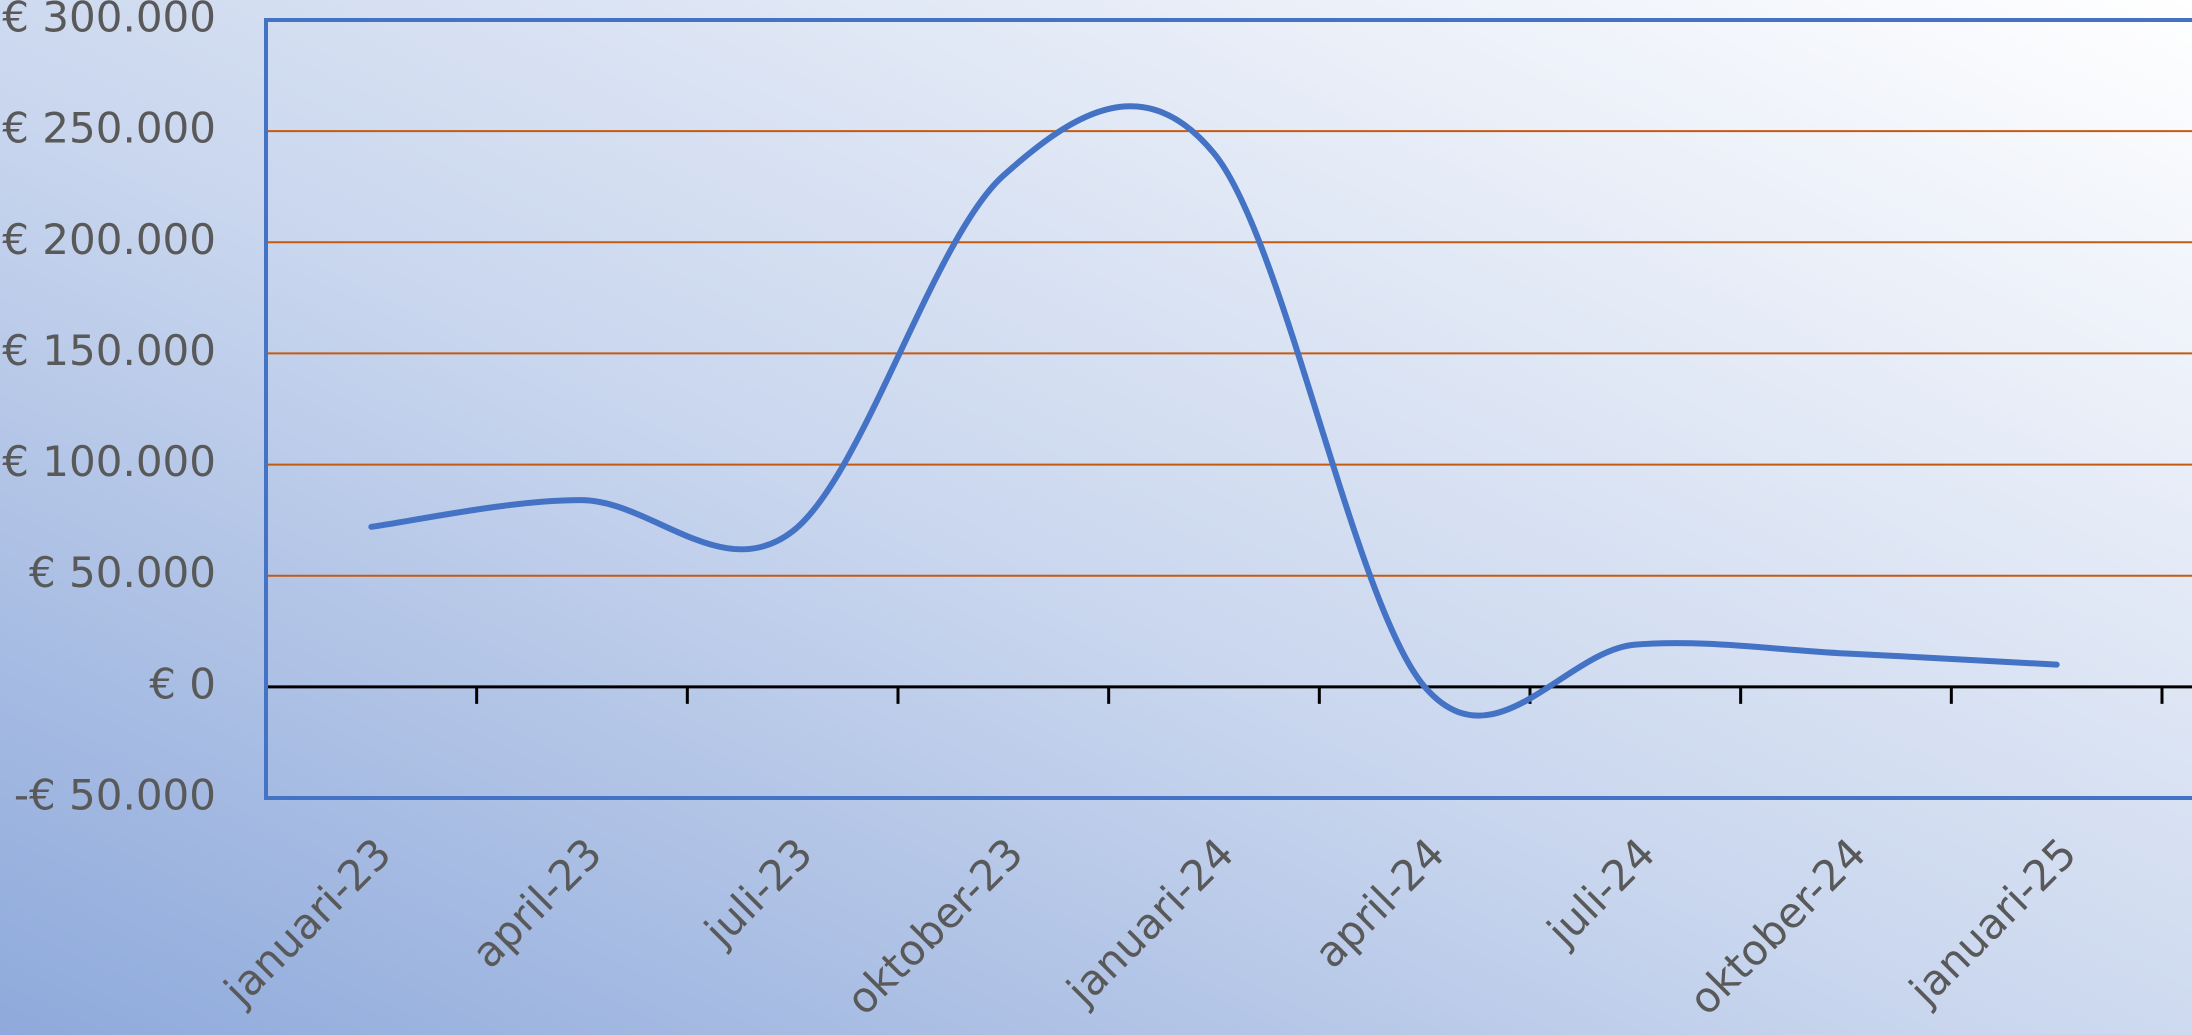  Describe the element at coordinates (109, 239) in the screenshot. I see `y-tick-label: € 200.000` at that location.